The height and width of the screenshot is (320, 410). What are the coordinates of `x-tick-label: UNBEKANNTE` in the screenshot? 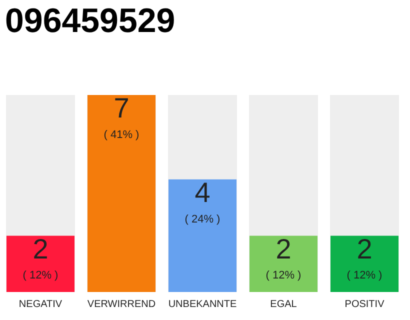 It's located at (202, 304).